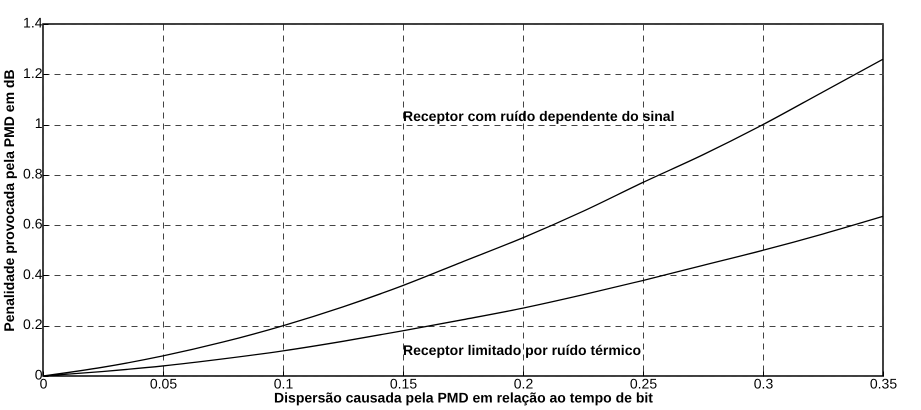 Image resolution: width=921 pixels, height=410 pixels. Describe the element at coordinates (33, 274) in the screenshot. I see `y-tick-label: 0.4` at that location.